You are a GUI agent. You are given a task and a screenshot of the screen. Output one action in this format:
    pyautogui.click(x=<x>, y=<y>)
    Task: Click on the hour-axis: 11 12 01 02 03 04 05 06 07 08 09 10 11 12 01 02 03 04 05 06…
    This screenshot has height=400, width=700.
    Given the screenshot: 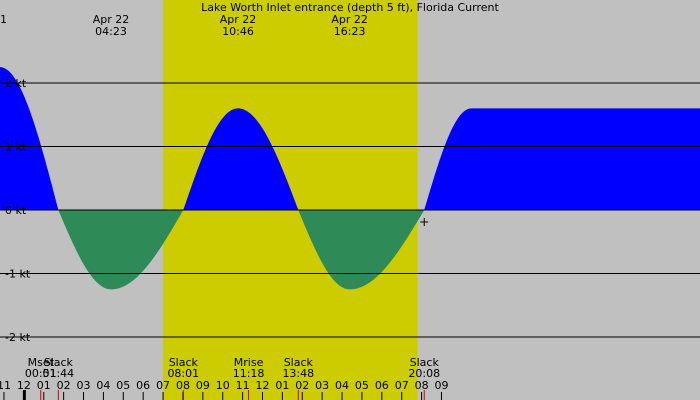 What is the action you would take?
    pyautogui.click(x=224, y=389)
    